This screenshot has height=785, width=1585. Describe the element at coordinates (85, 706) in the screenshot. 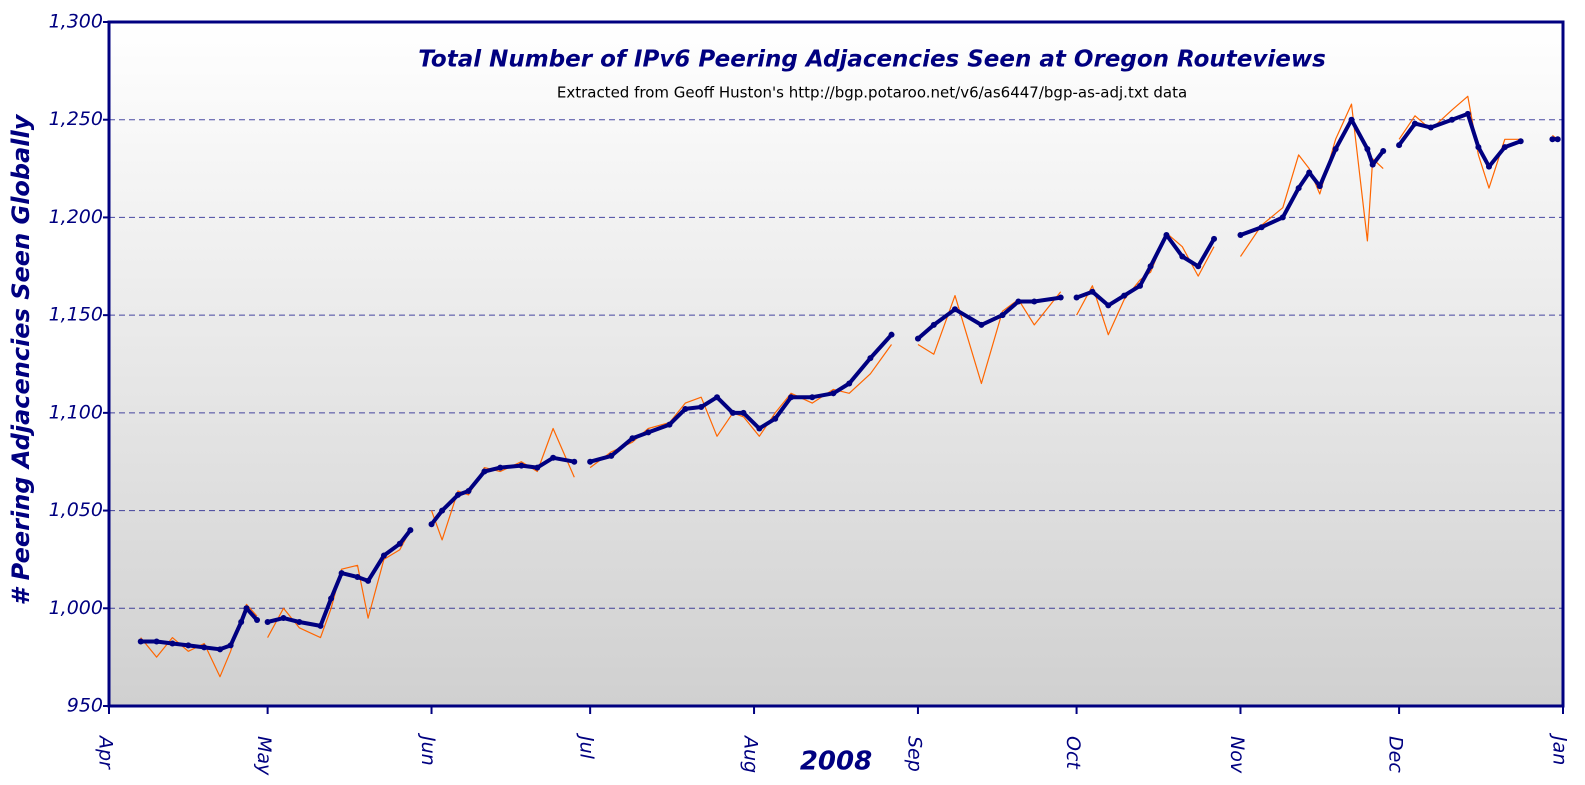

I see `y-tick-label: 950` at that location.